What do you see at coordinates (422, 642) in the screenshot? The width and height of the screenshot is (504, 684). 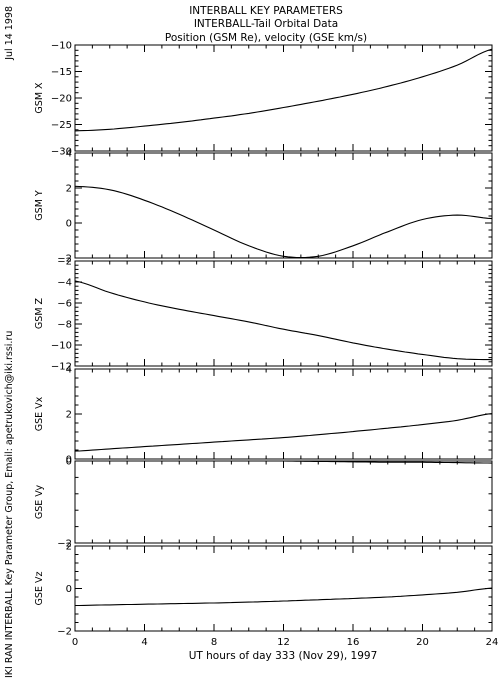 I see `x-tick-label: 20` at bounding box center [422, 642].